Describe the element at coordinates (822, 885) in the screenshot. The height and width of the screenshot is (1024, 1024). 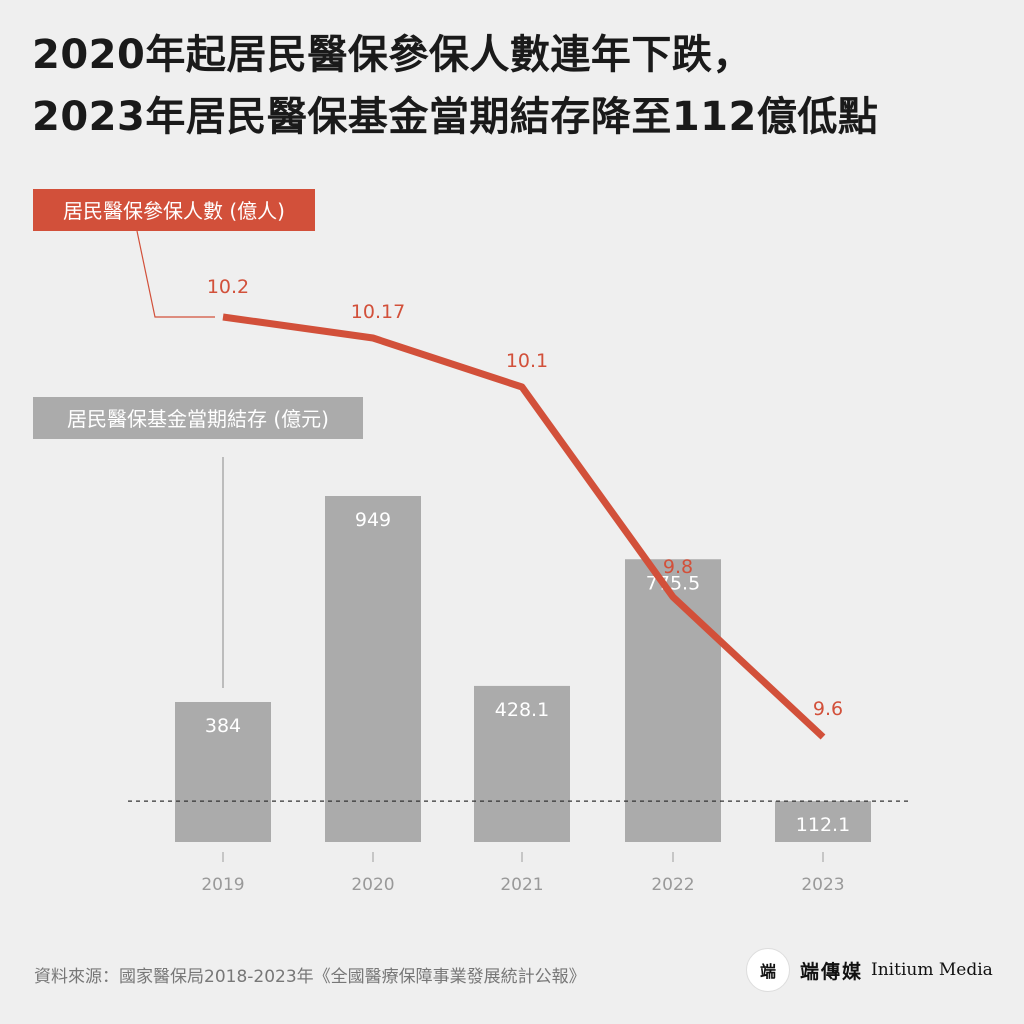
I see `x-tick-label-2023: 2023` at that location.